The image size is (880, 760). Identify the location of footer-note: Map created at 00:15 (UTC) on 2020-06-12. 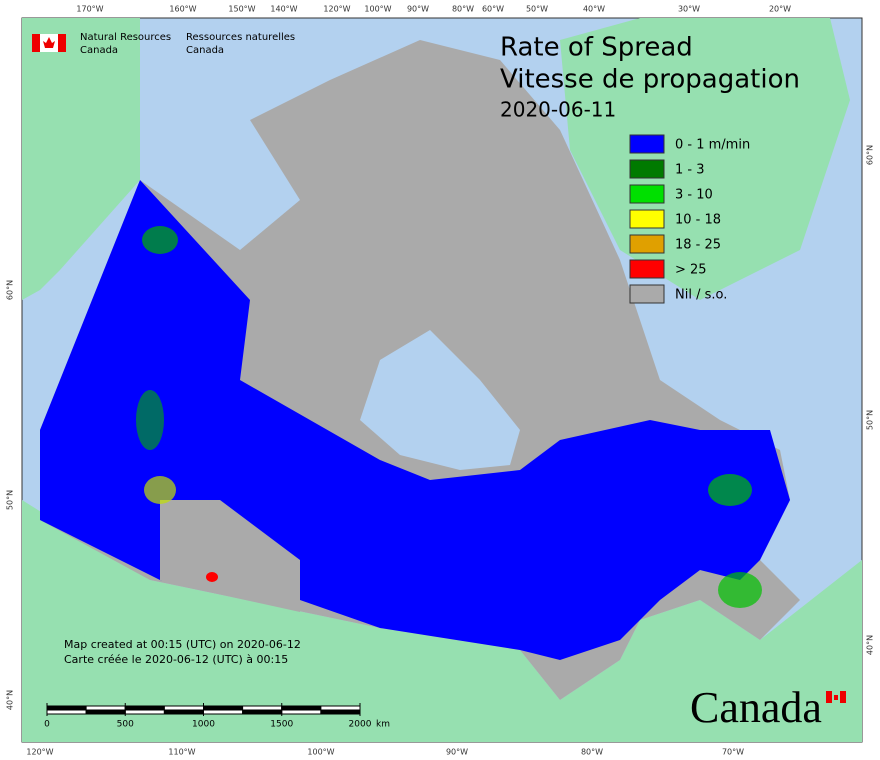
(182, 644).